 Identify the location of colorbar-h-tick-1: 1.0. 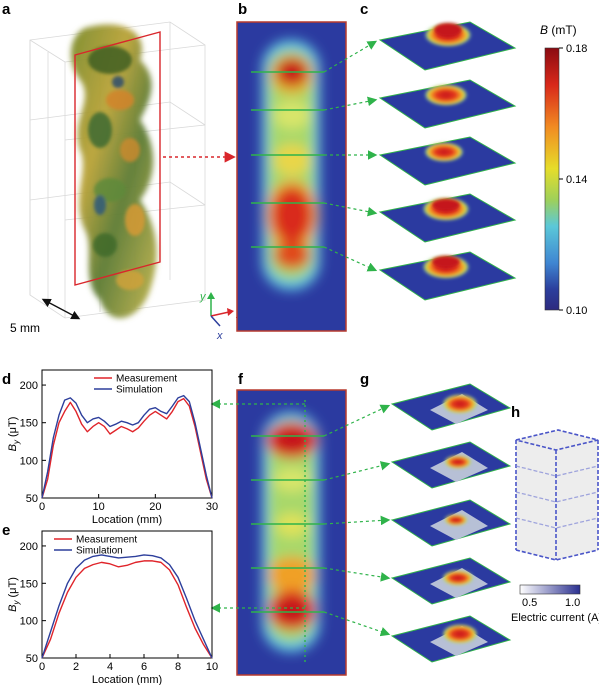
(572, 603).